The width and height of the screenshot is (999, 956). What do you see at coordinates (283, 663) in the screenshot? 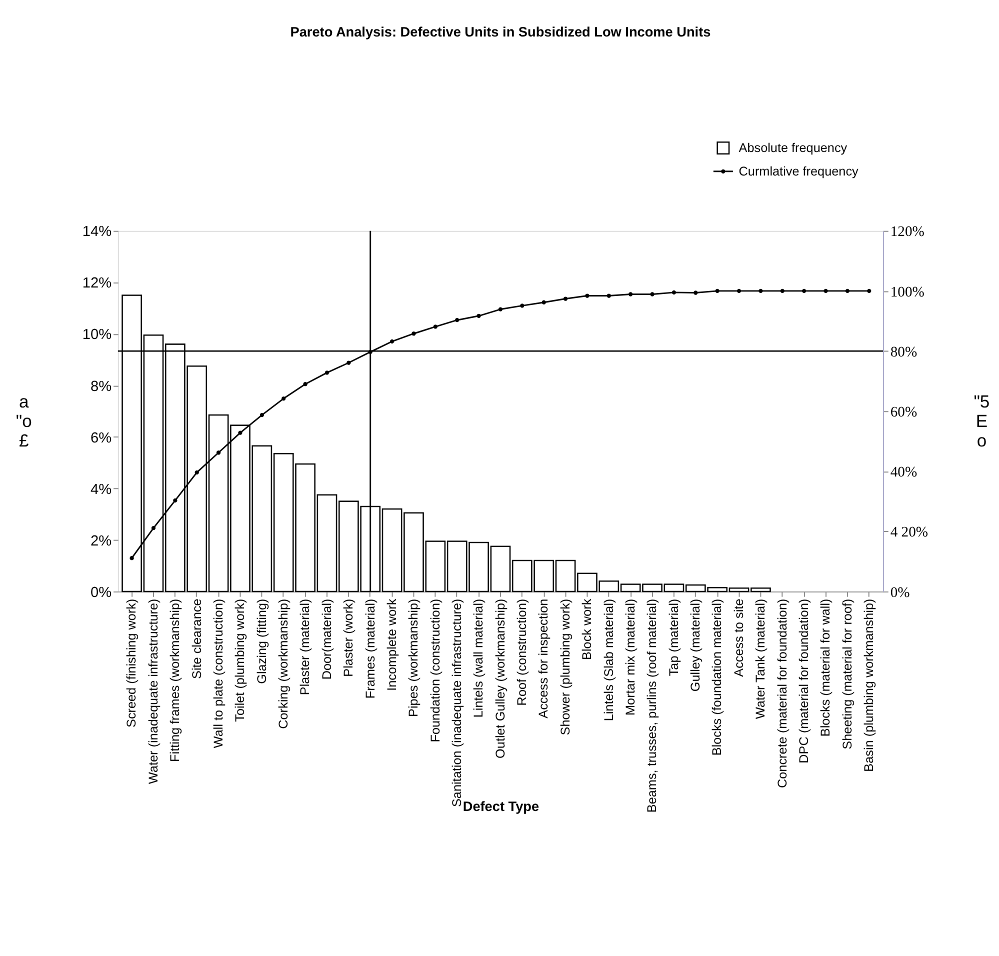
I see `x-tick-label: Corking (workmanship)` at bounding box center [283, 663].